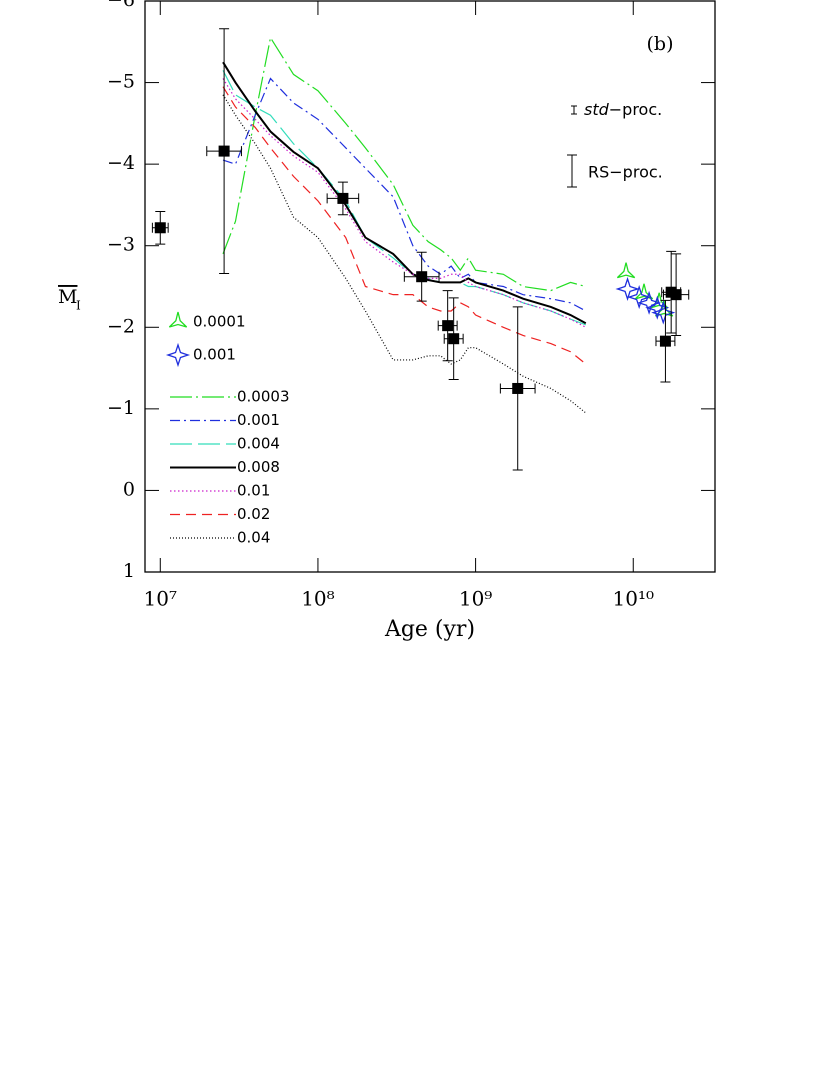 This screenshot has width=830, height=1075. I want to click on legend-label: 0.004, so click(258, 444).